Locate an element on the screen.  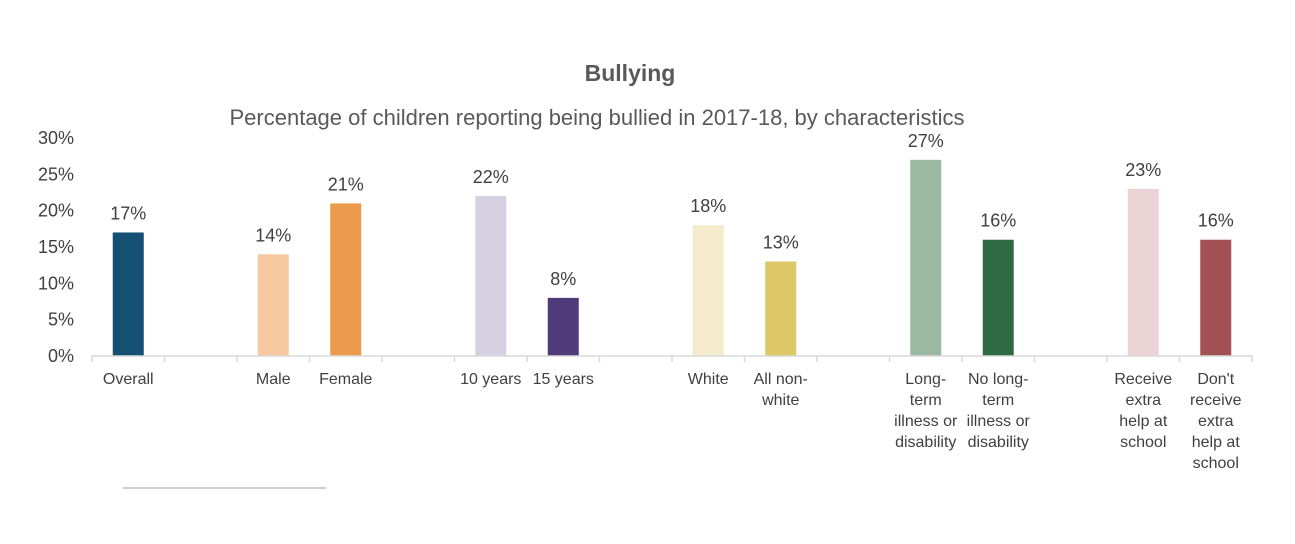
x-category-label: Female is located at coordinates (345, 379).